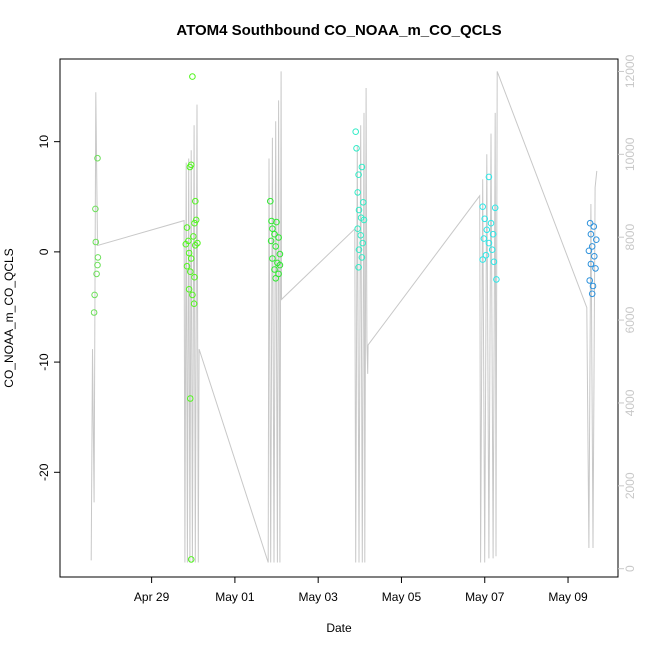 The image size is (650, 650). I want to click on x-tick-label: May 01, so click(235, 597).